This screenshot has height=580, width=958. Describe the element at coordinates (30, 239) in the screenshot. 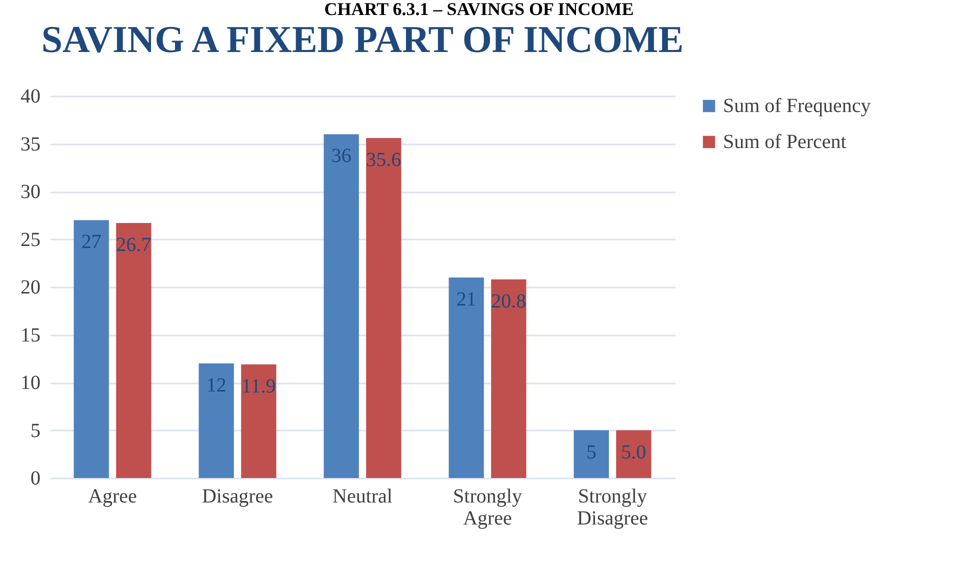

I see `y-tick-label: 25` at that location.